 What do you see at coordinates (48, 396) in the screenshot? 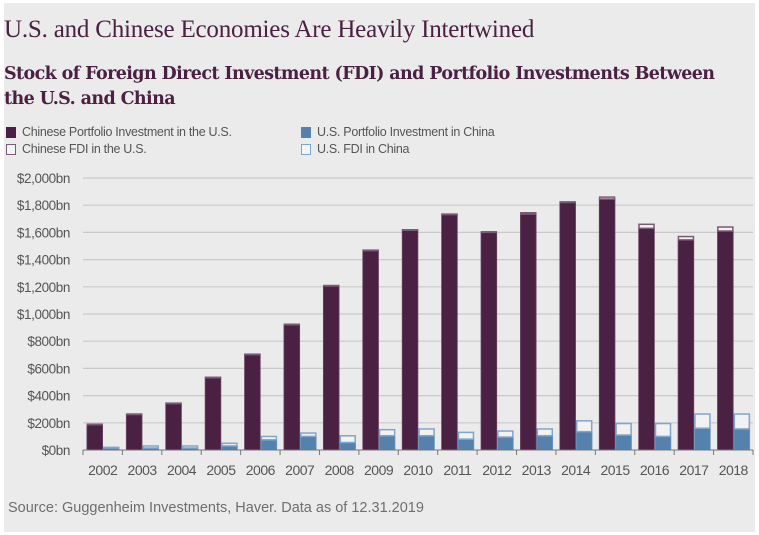
I see `y-tick-label: $400bn` at bounding box center [48, 396].